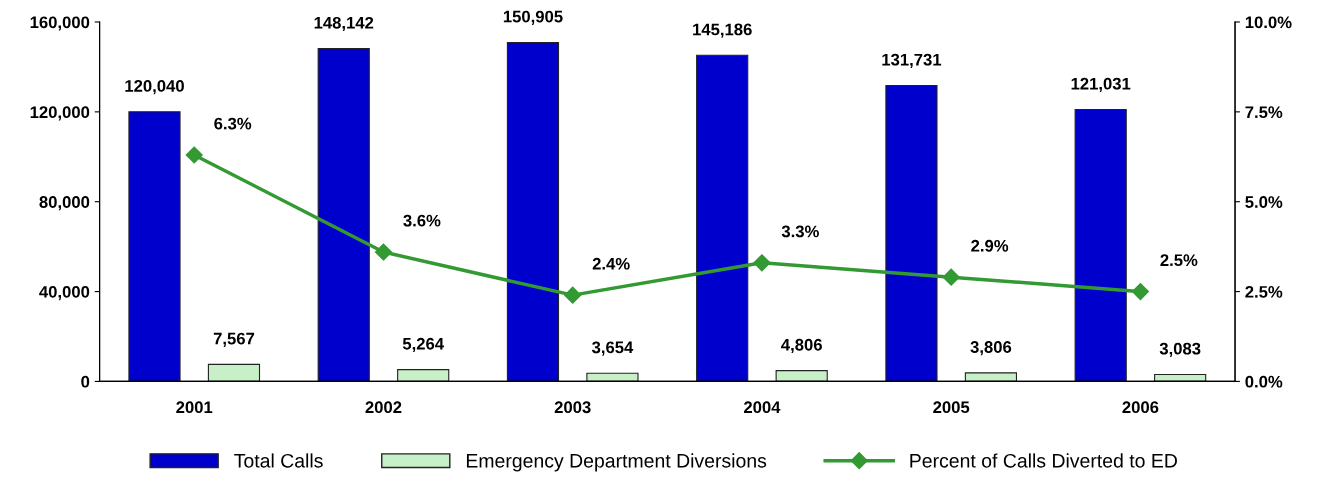 The width and height of the screenshot is (1328, 489). I want to click on data-label: 131,731, so click(912, 60).